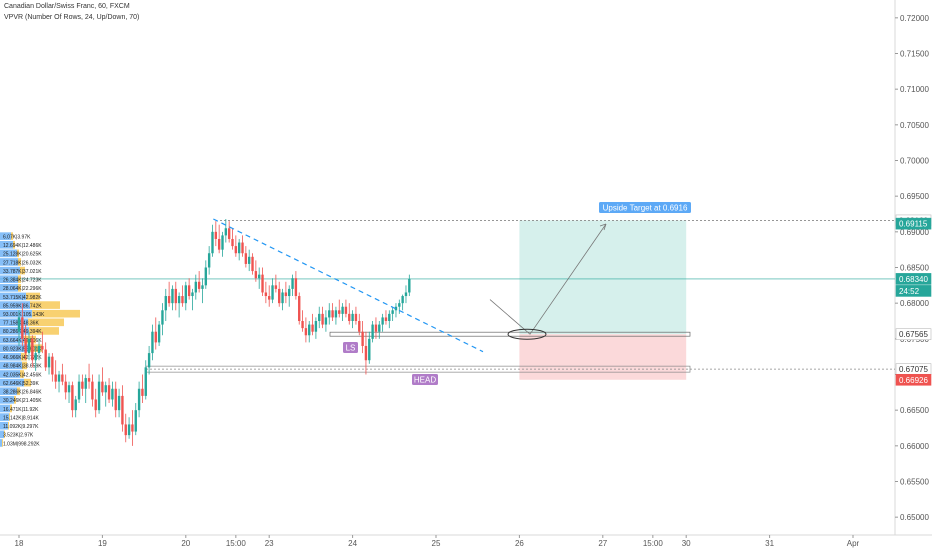 This screenshot has height=550, width=932. Describe the element at coordinates (425, 379) in the screenshot. I see `annotation-head-bg` at that location.